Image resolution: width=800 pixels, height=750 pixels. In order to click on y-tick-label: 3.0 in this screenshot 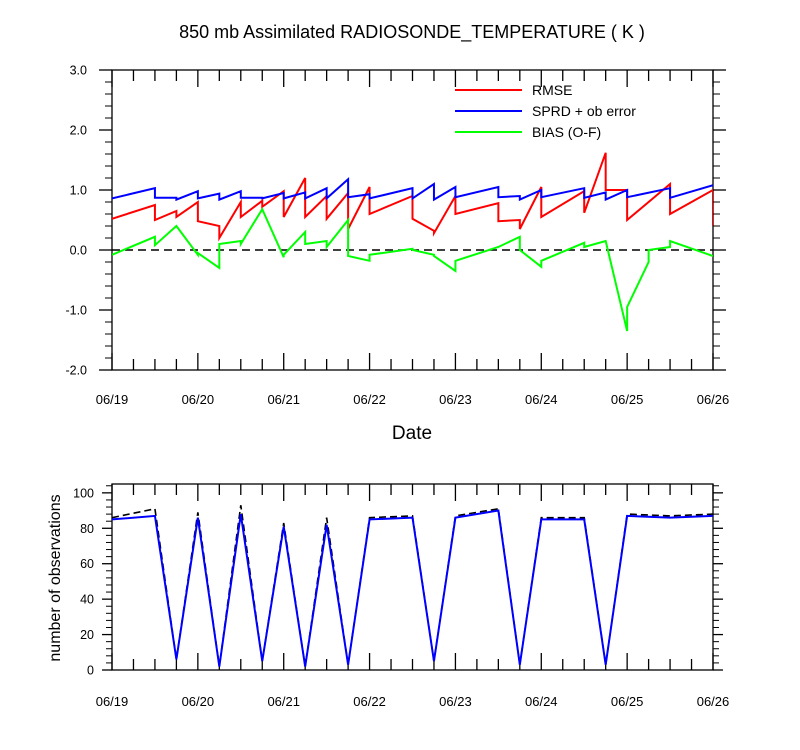, I will do `click(78, 71)`.